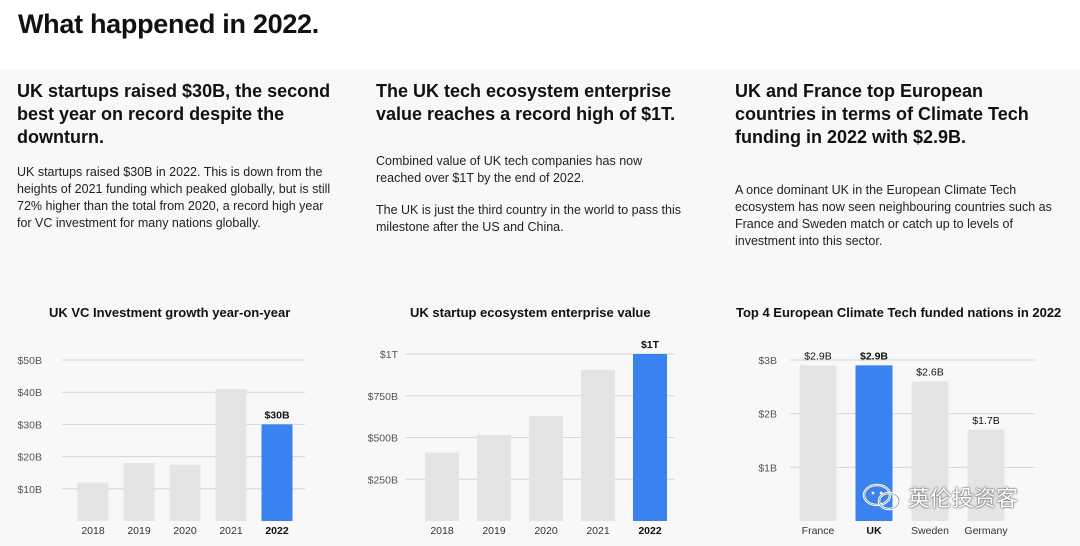  What do you see at coordinates (29, 361) in the screenshot?
I see `y-tick-label: $50B` at bounding box center [29, 361].